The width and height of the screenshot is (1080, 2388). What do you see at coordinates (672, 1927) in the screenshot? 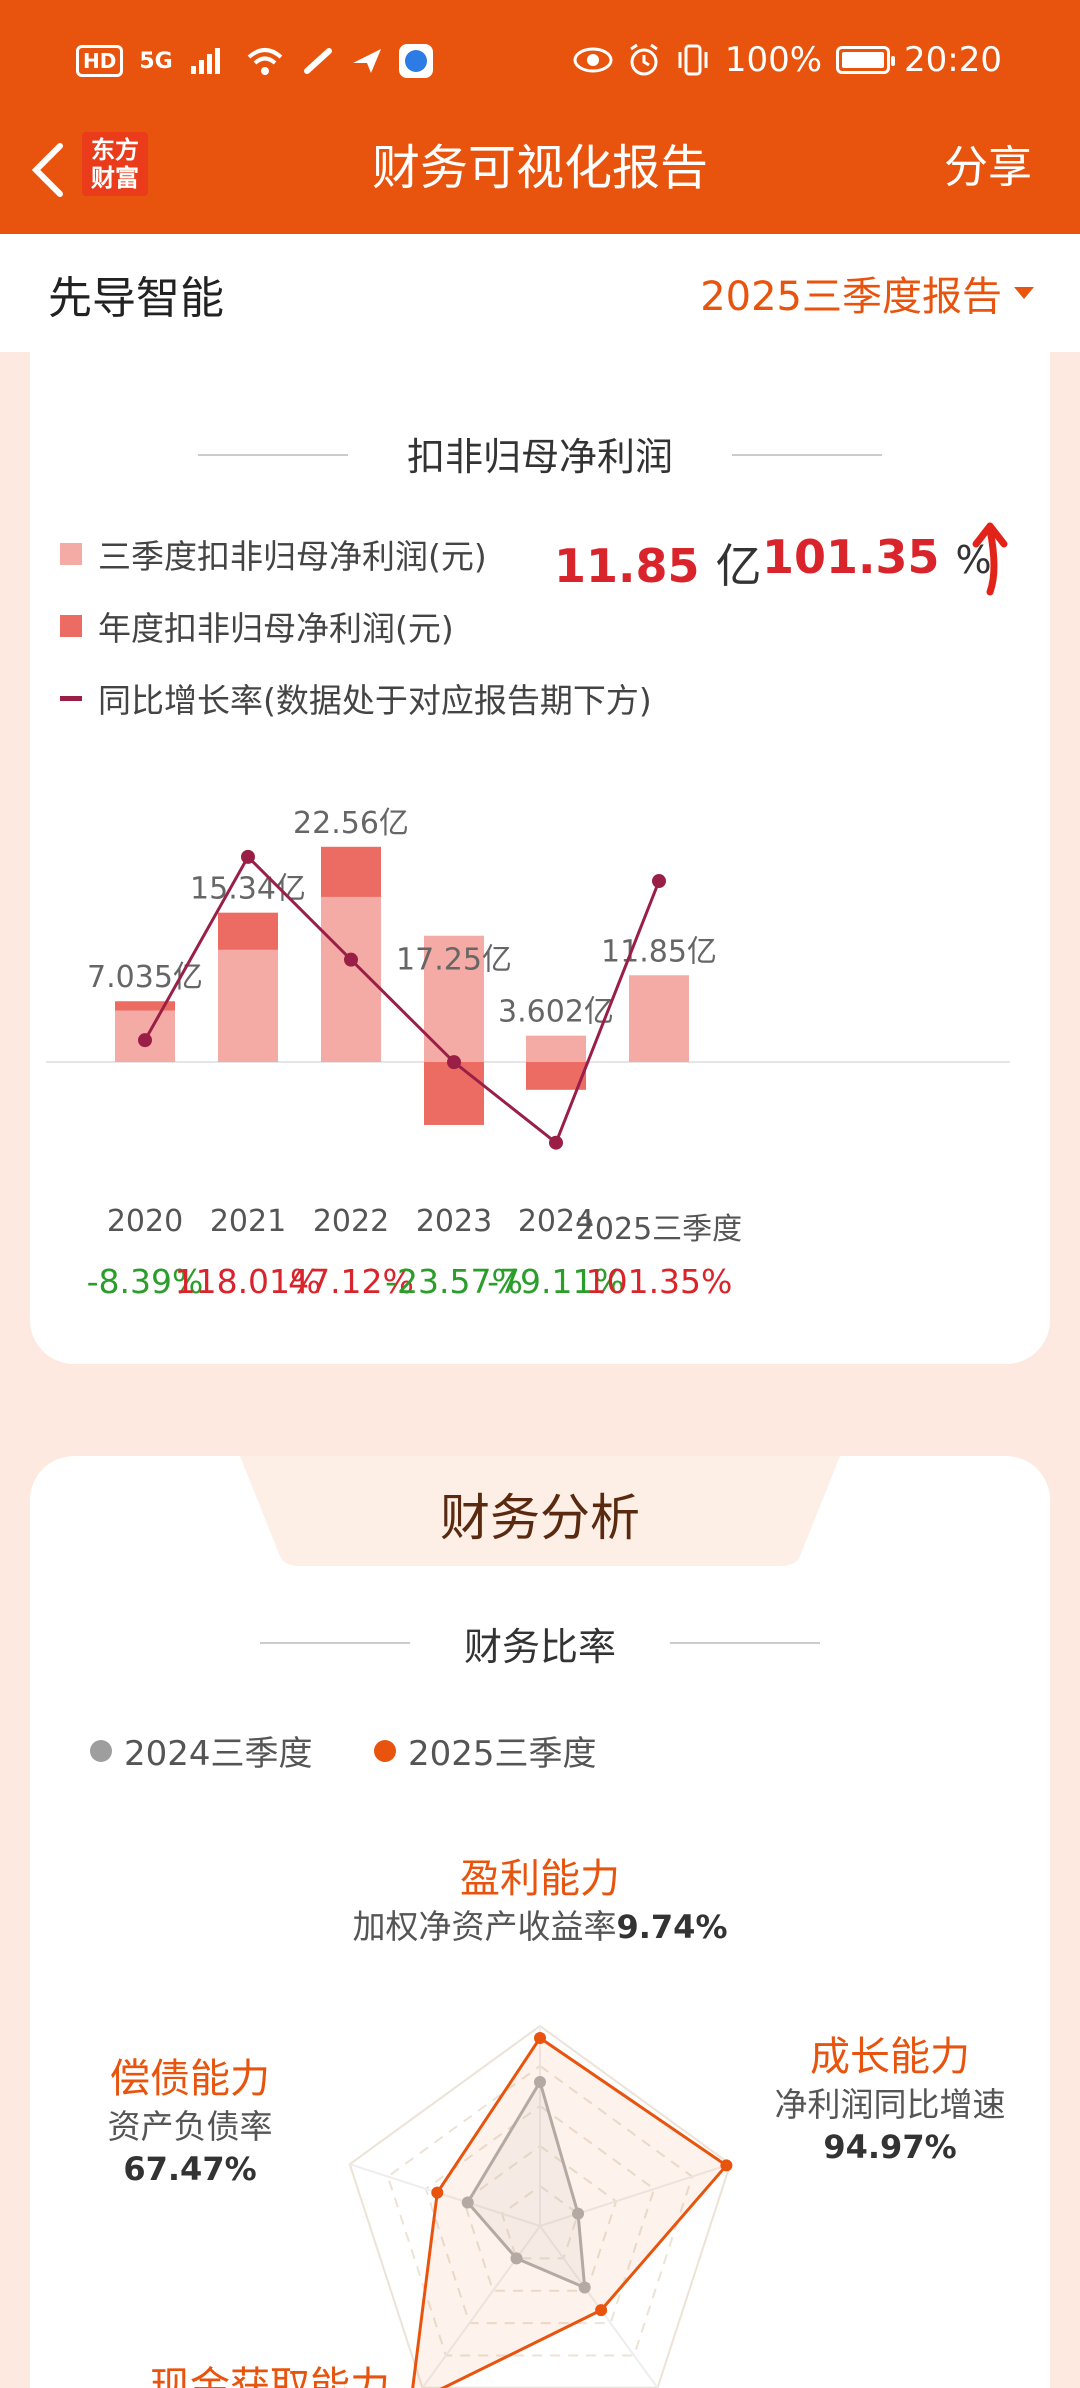
I see `metric-value: 9.74%` at bounding box center [672, 1927].